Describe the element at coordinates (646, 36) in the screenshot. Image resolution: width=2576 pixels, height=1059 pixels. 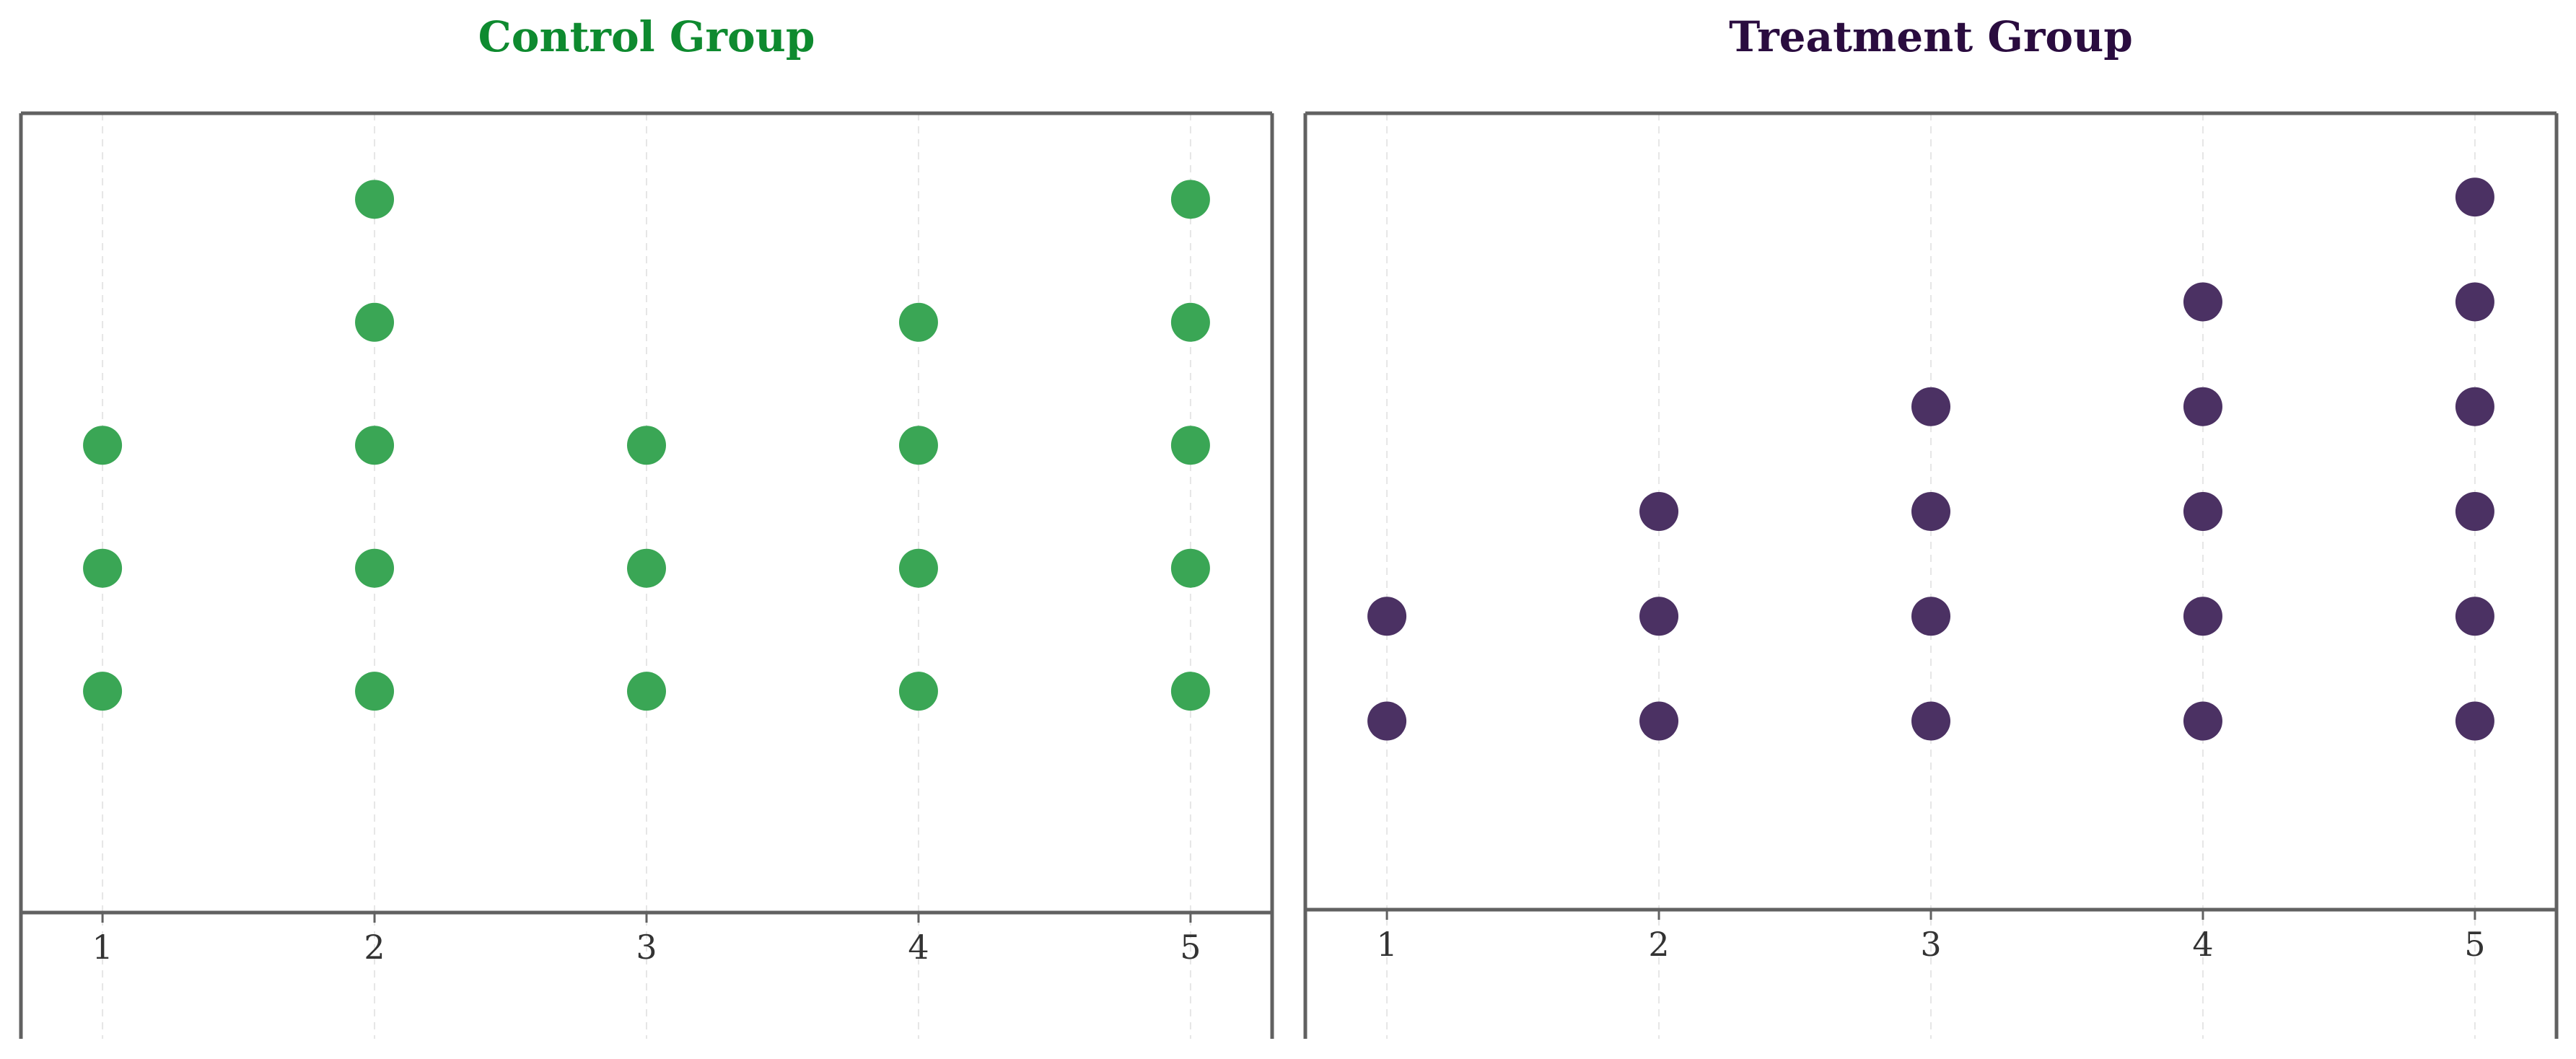
I see `chart-title: Control Group` at that location.